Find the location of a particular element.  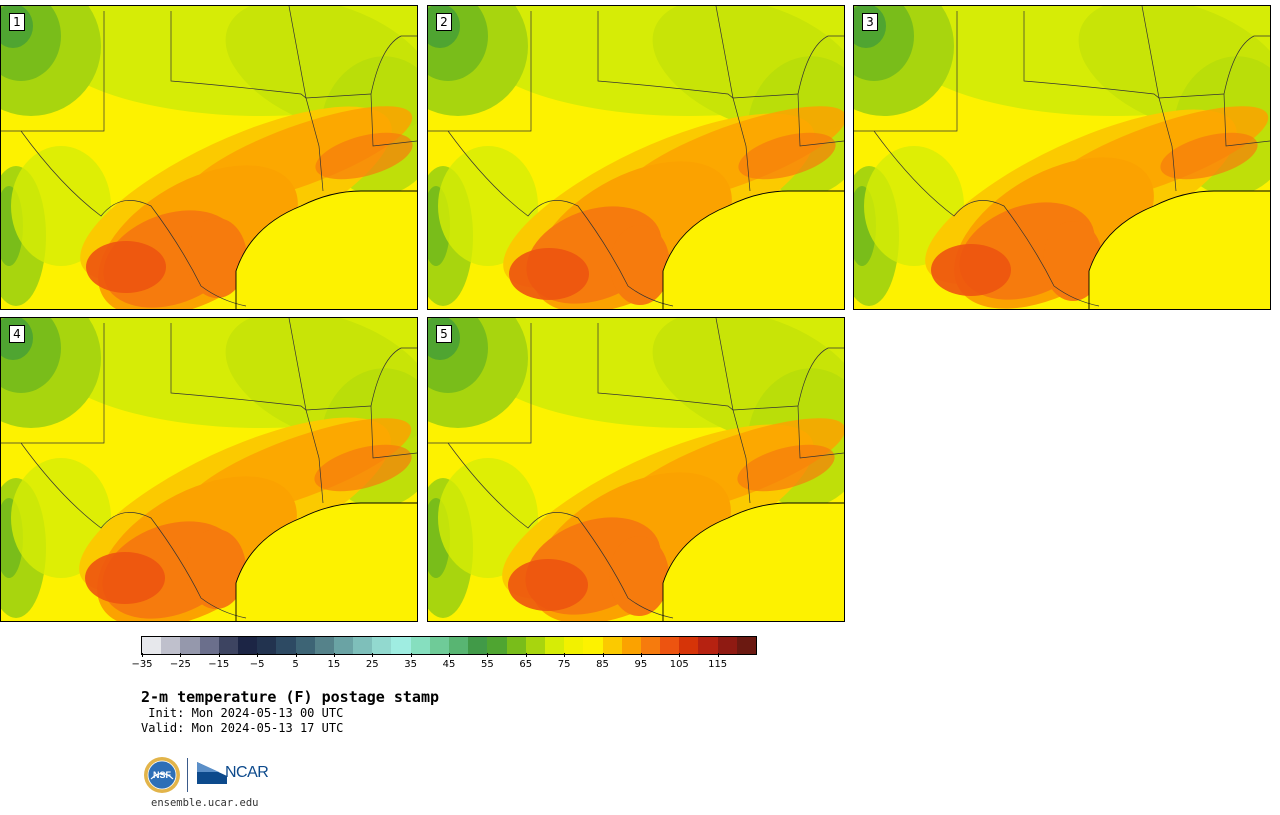

nsf-logo-icon: NSF is located at coordinates (162, 775).